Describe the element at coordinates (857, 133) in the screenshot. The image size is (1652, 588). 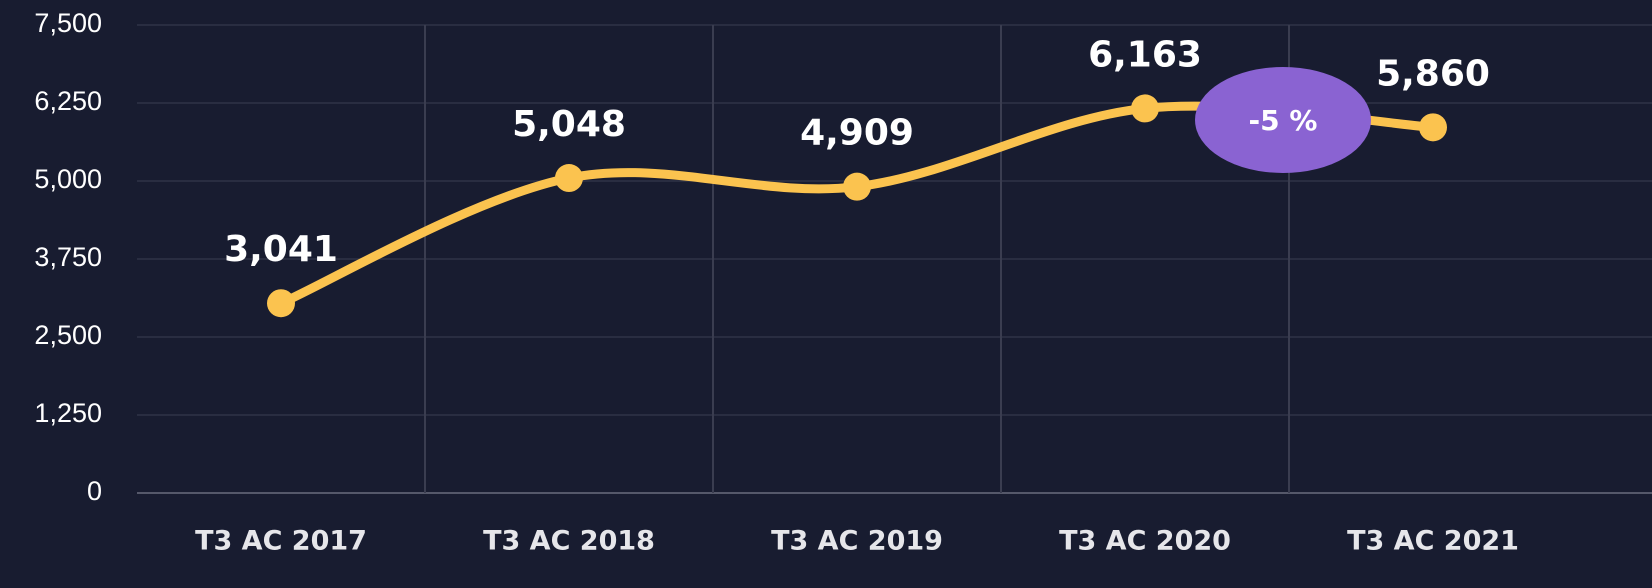
I see `data-label: 4,909` at that location.